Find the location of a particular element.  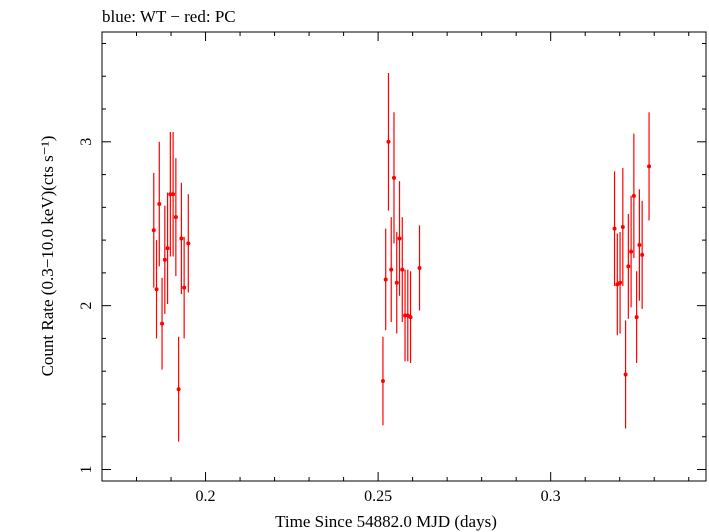

y-tick-label: 3 is located at coordinates (86, 142).